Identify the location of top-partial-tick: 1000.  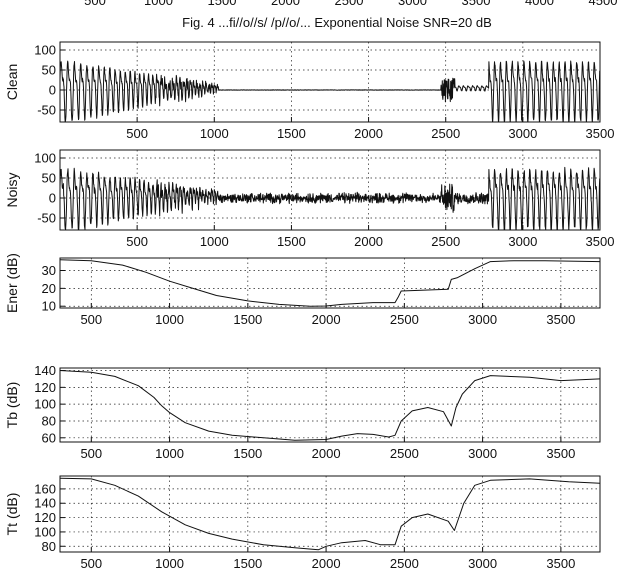
(158, 4).